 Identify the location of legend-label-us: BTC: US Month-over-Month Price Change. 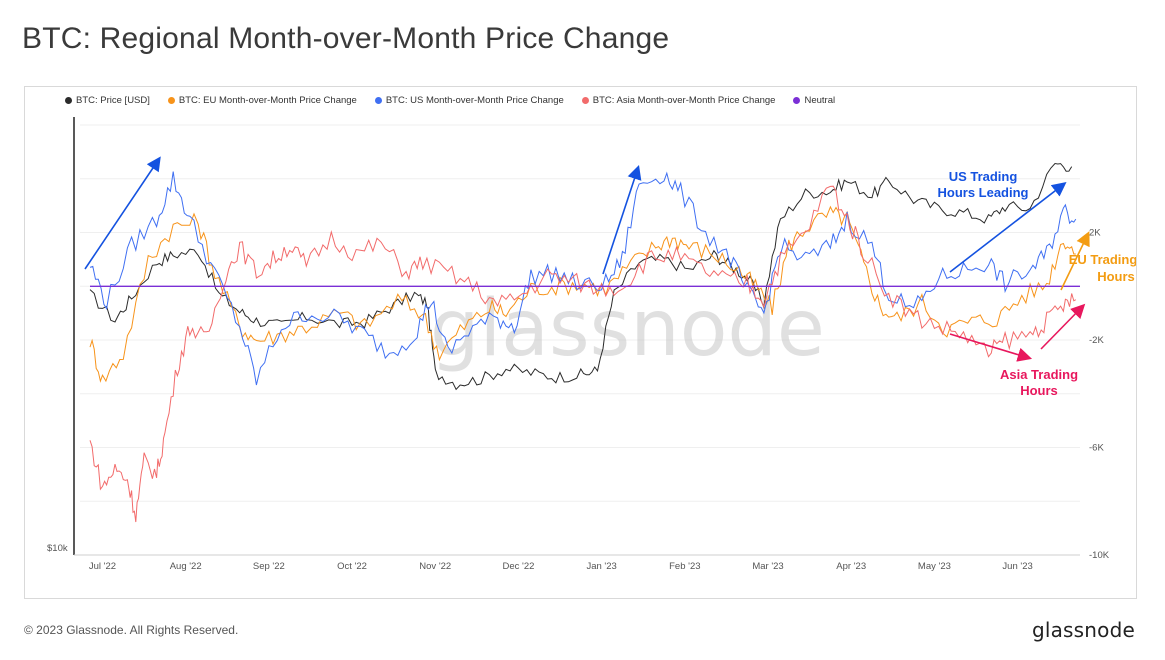
(474, 100).